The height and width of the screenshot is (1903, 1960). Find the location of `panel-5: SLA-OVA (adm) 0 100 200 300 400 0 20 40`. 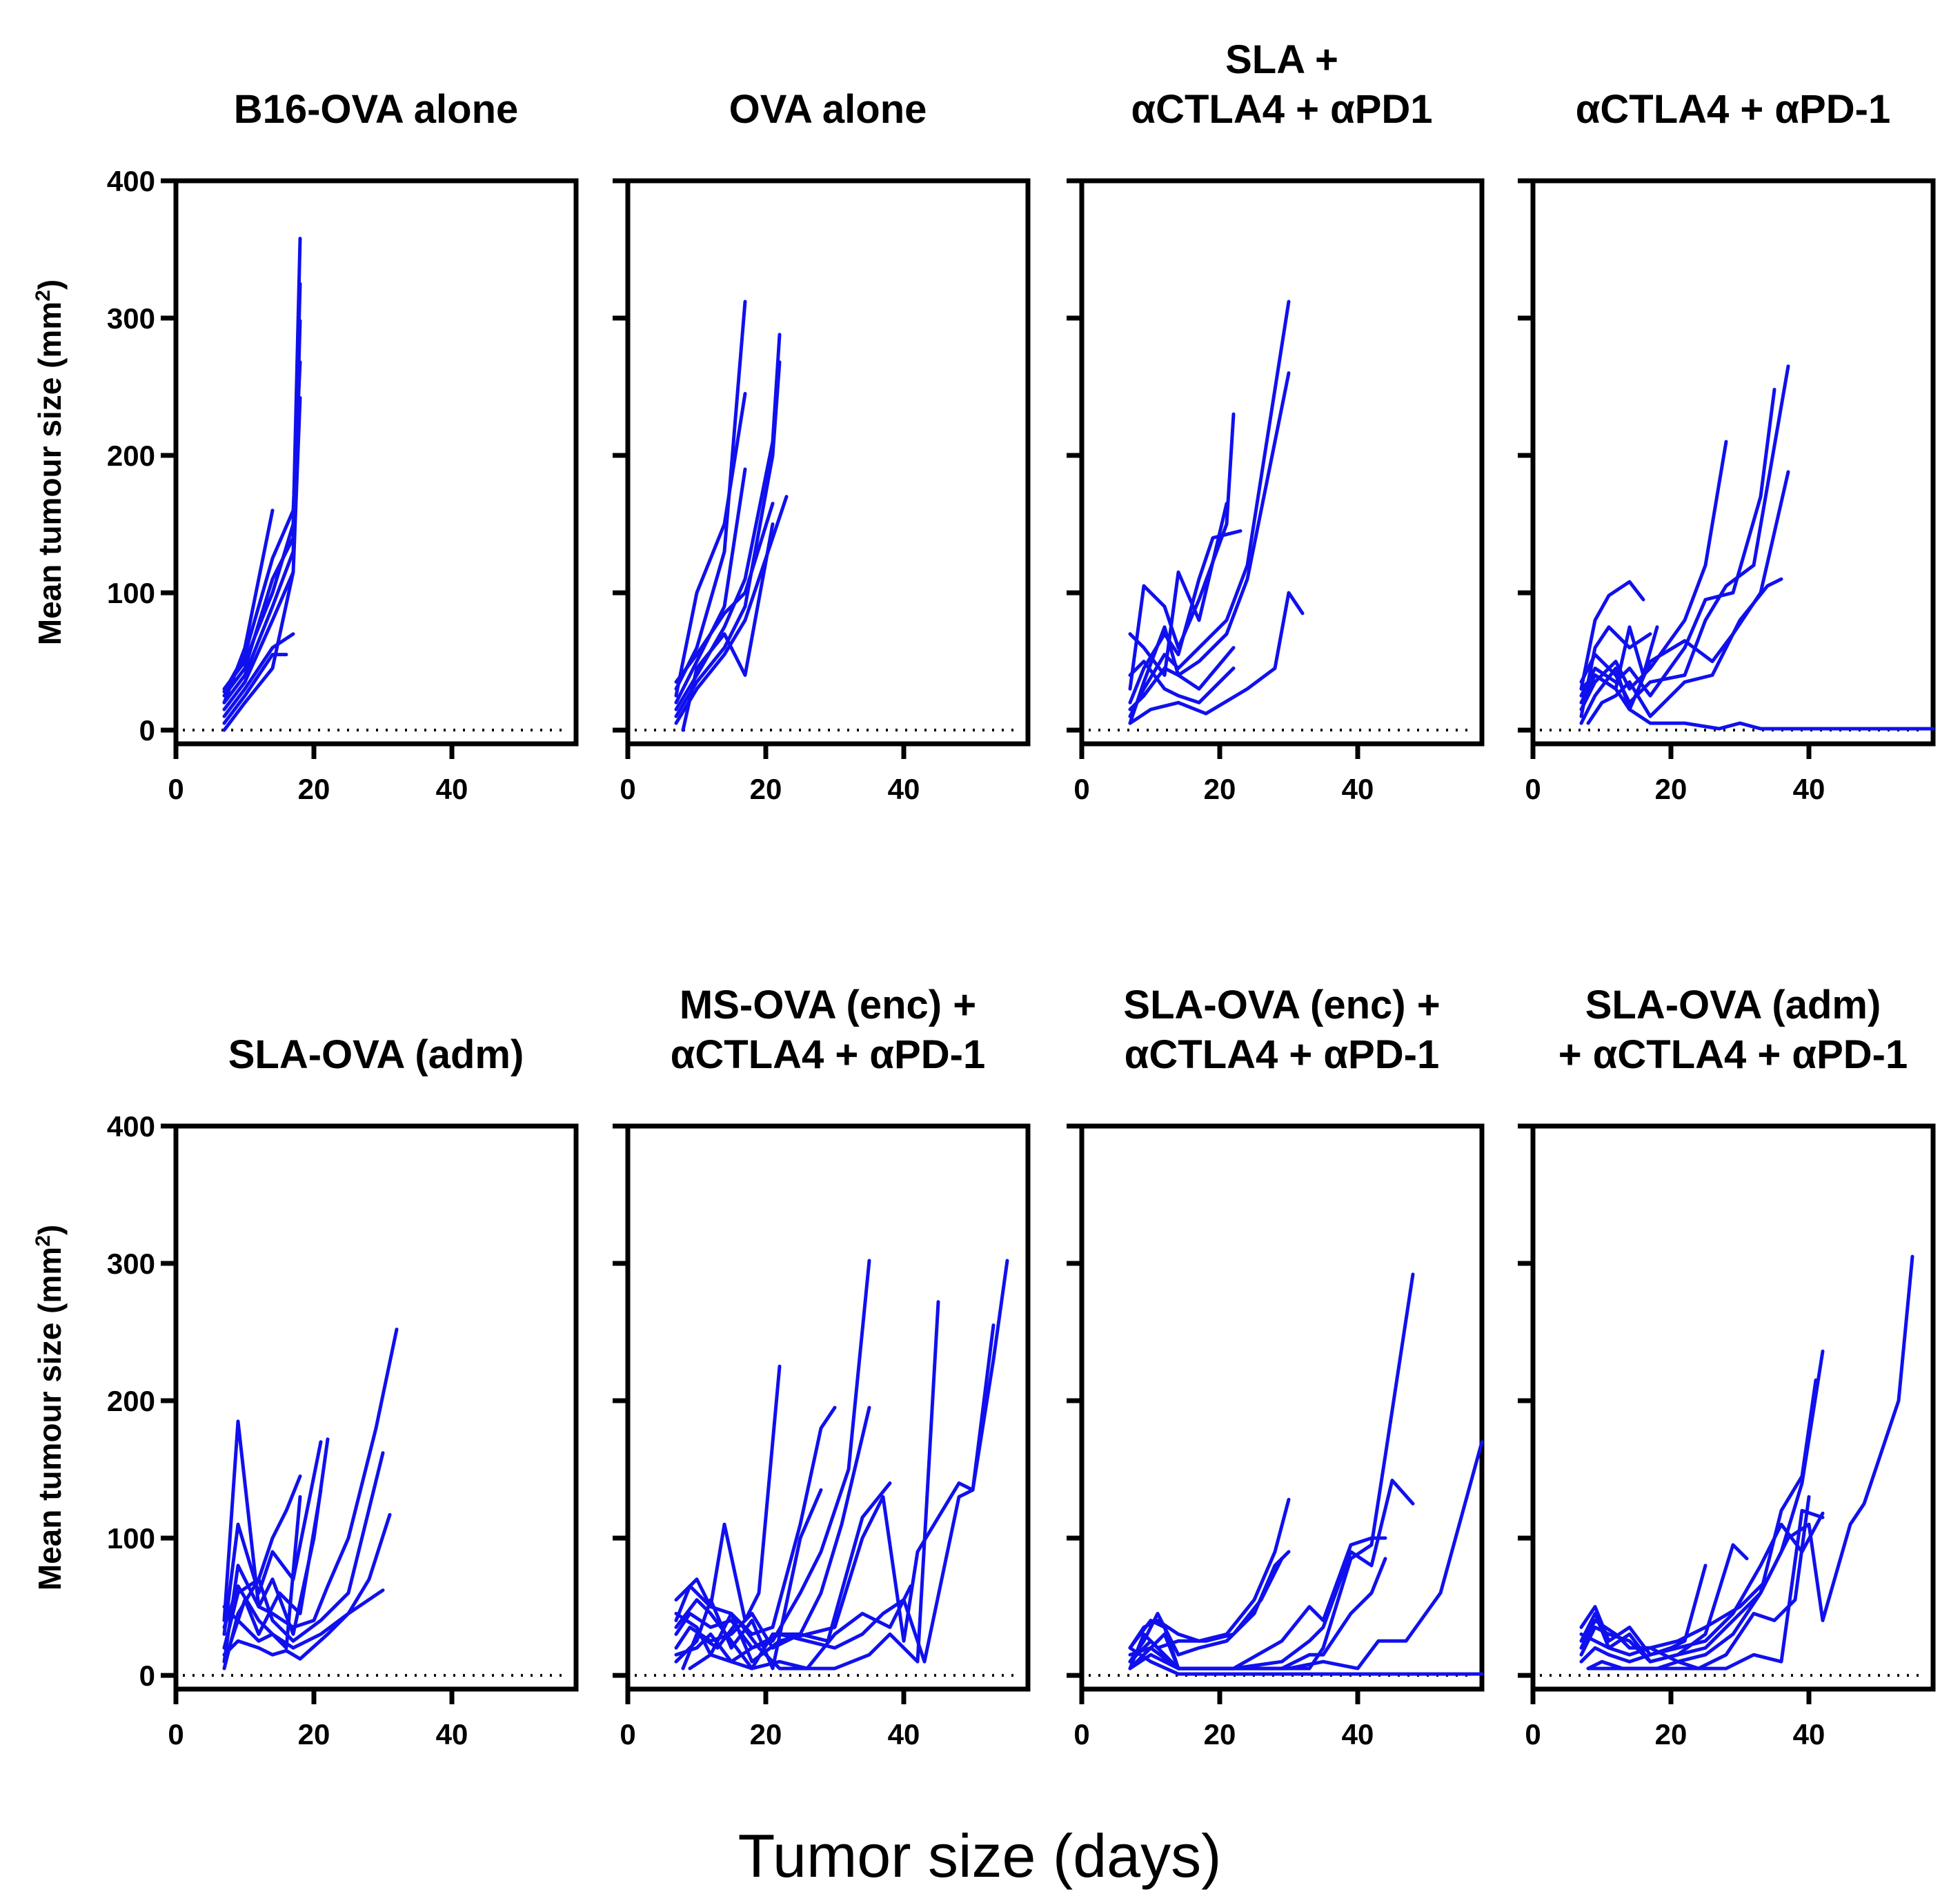

panel-5: SLA-OVA (adm) 0 100 200 300 400 0 20 40 is located at coordinates (343, 1391).